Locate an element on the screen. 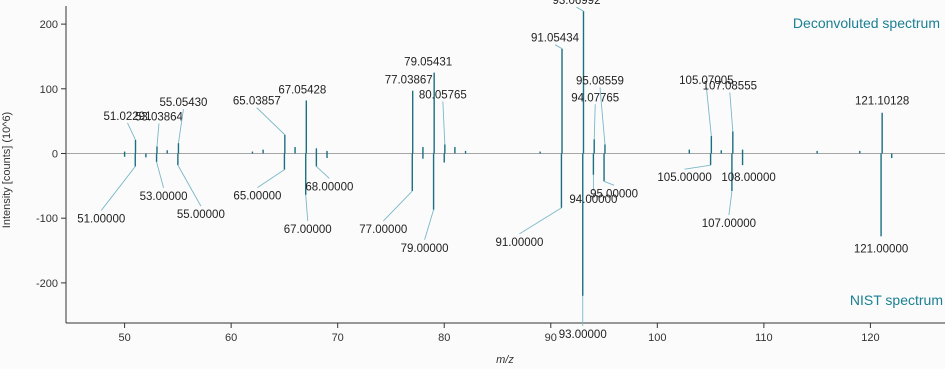  deconvoluted-peak-label: 121.10128 is located at coordinates (882, 102).